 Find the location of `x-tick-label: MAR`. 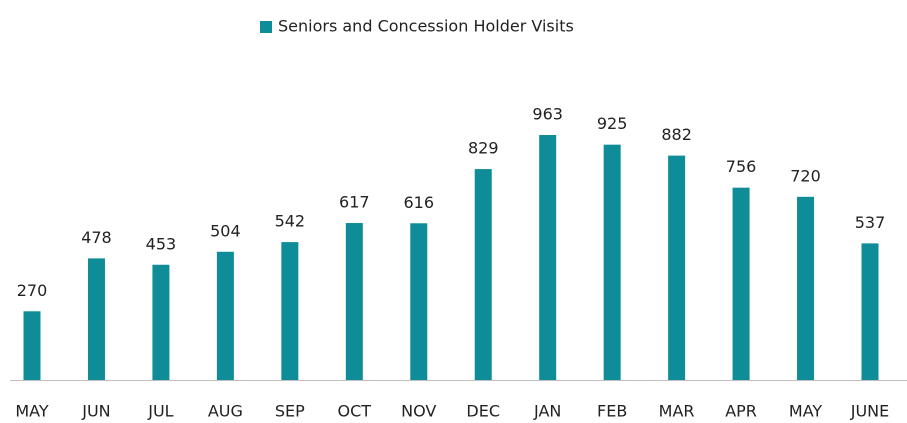

x-tick-label: MAR is located at coordinates (677, 411).